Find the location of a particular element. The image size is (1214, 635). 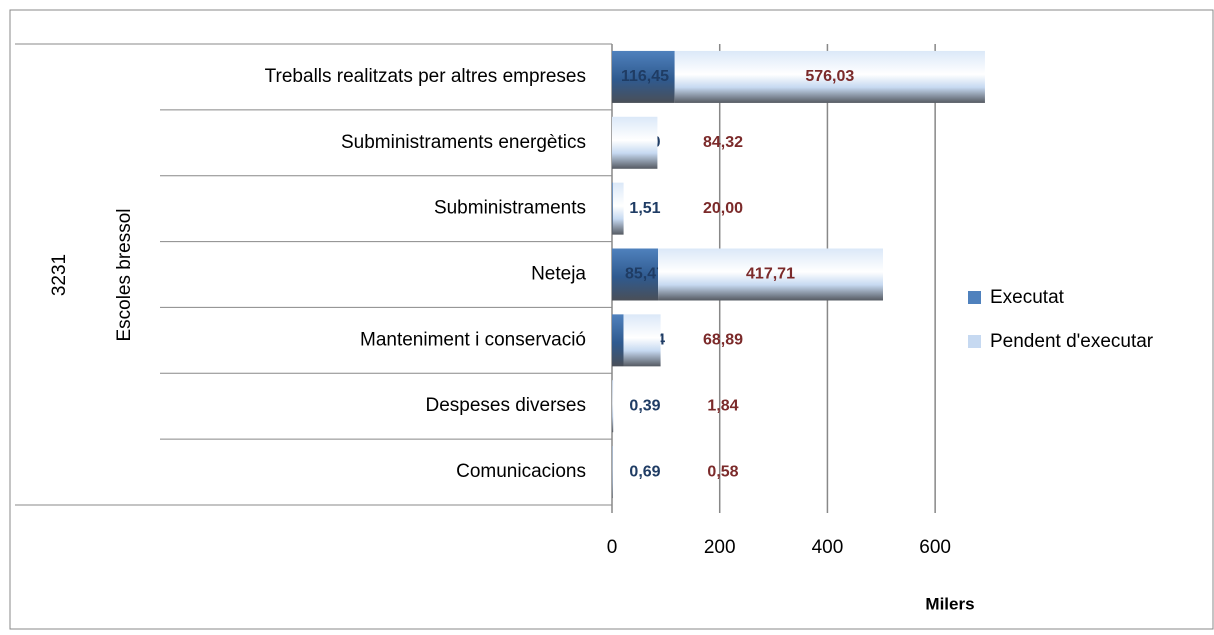

y-tick-label: Subministraments energètics is located at coordinates (463, 142).